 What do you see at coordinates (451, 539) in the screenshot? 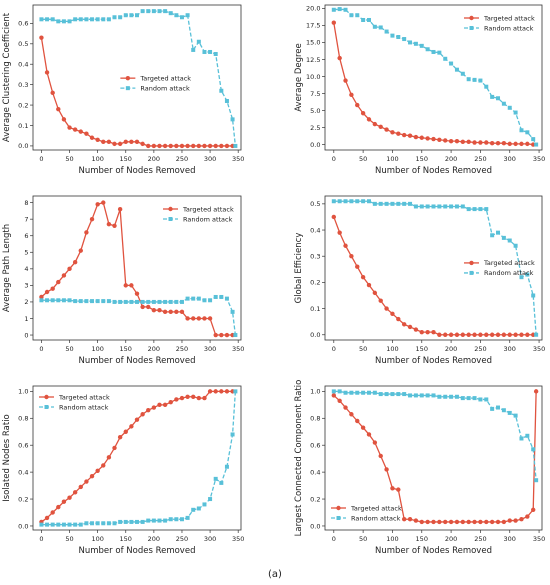
I see `x-tick-label: 200` at bounding box center [451, 539].